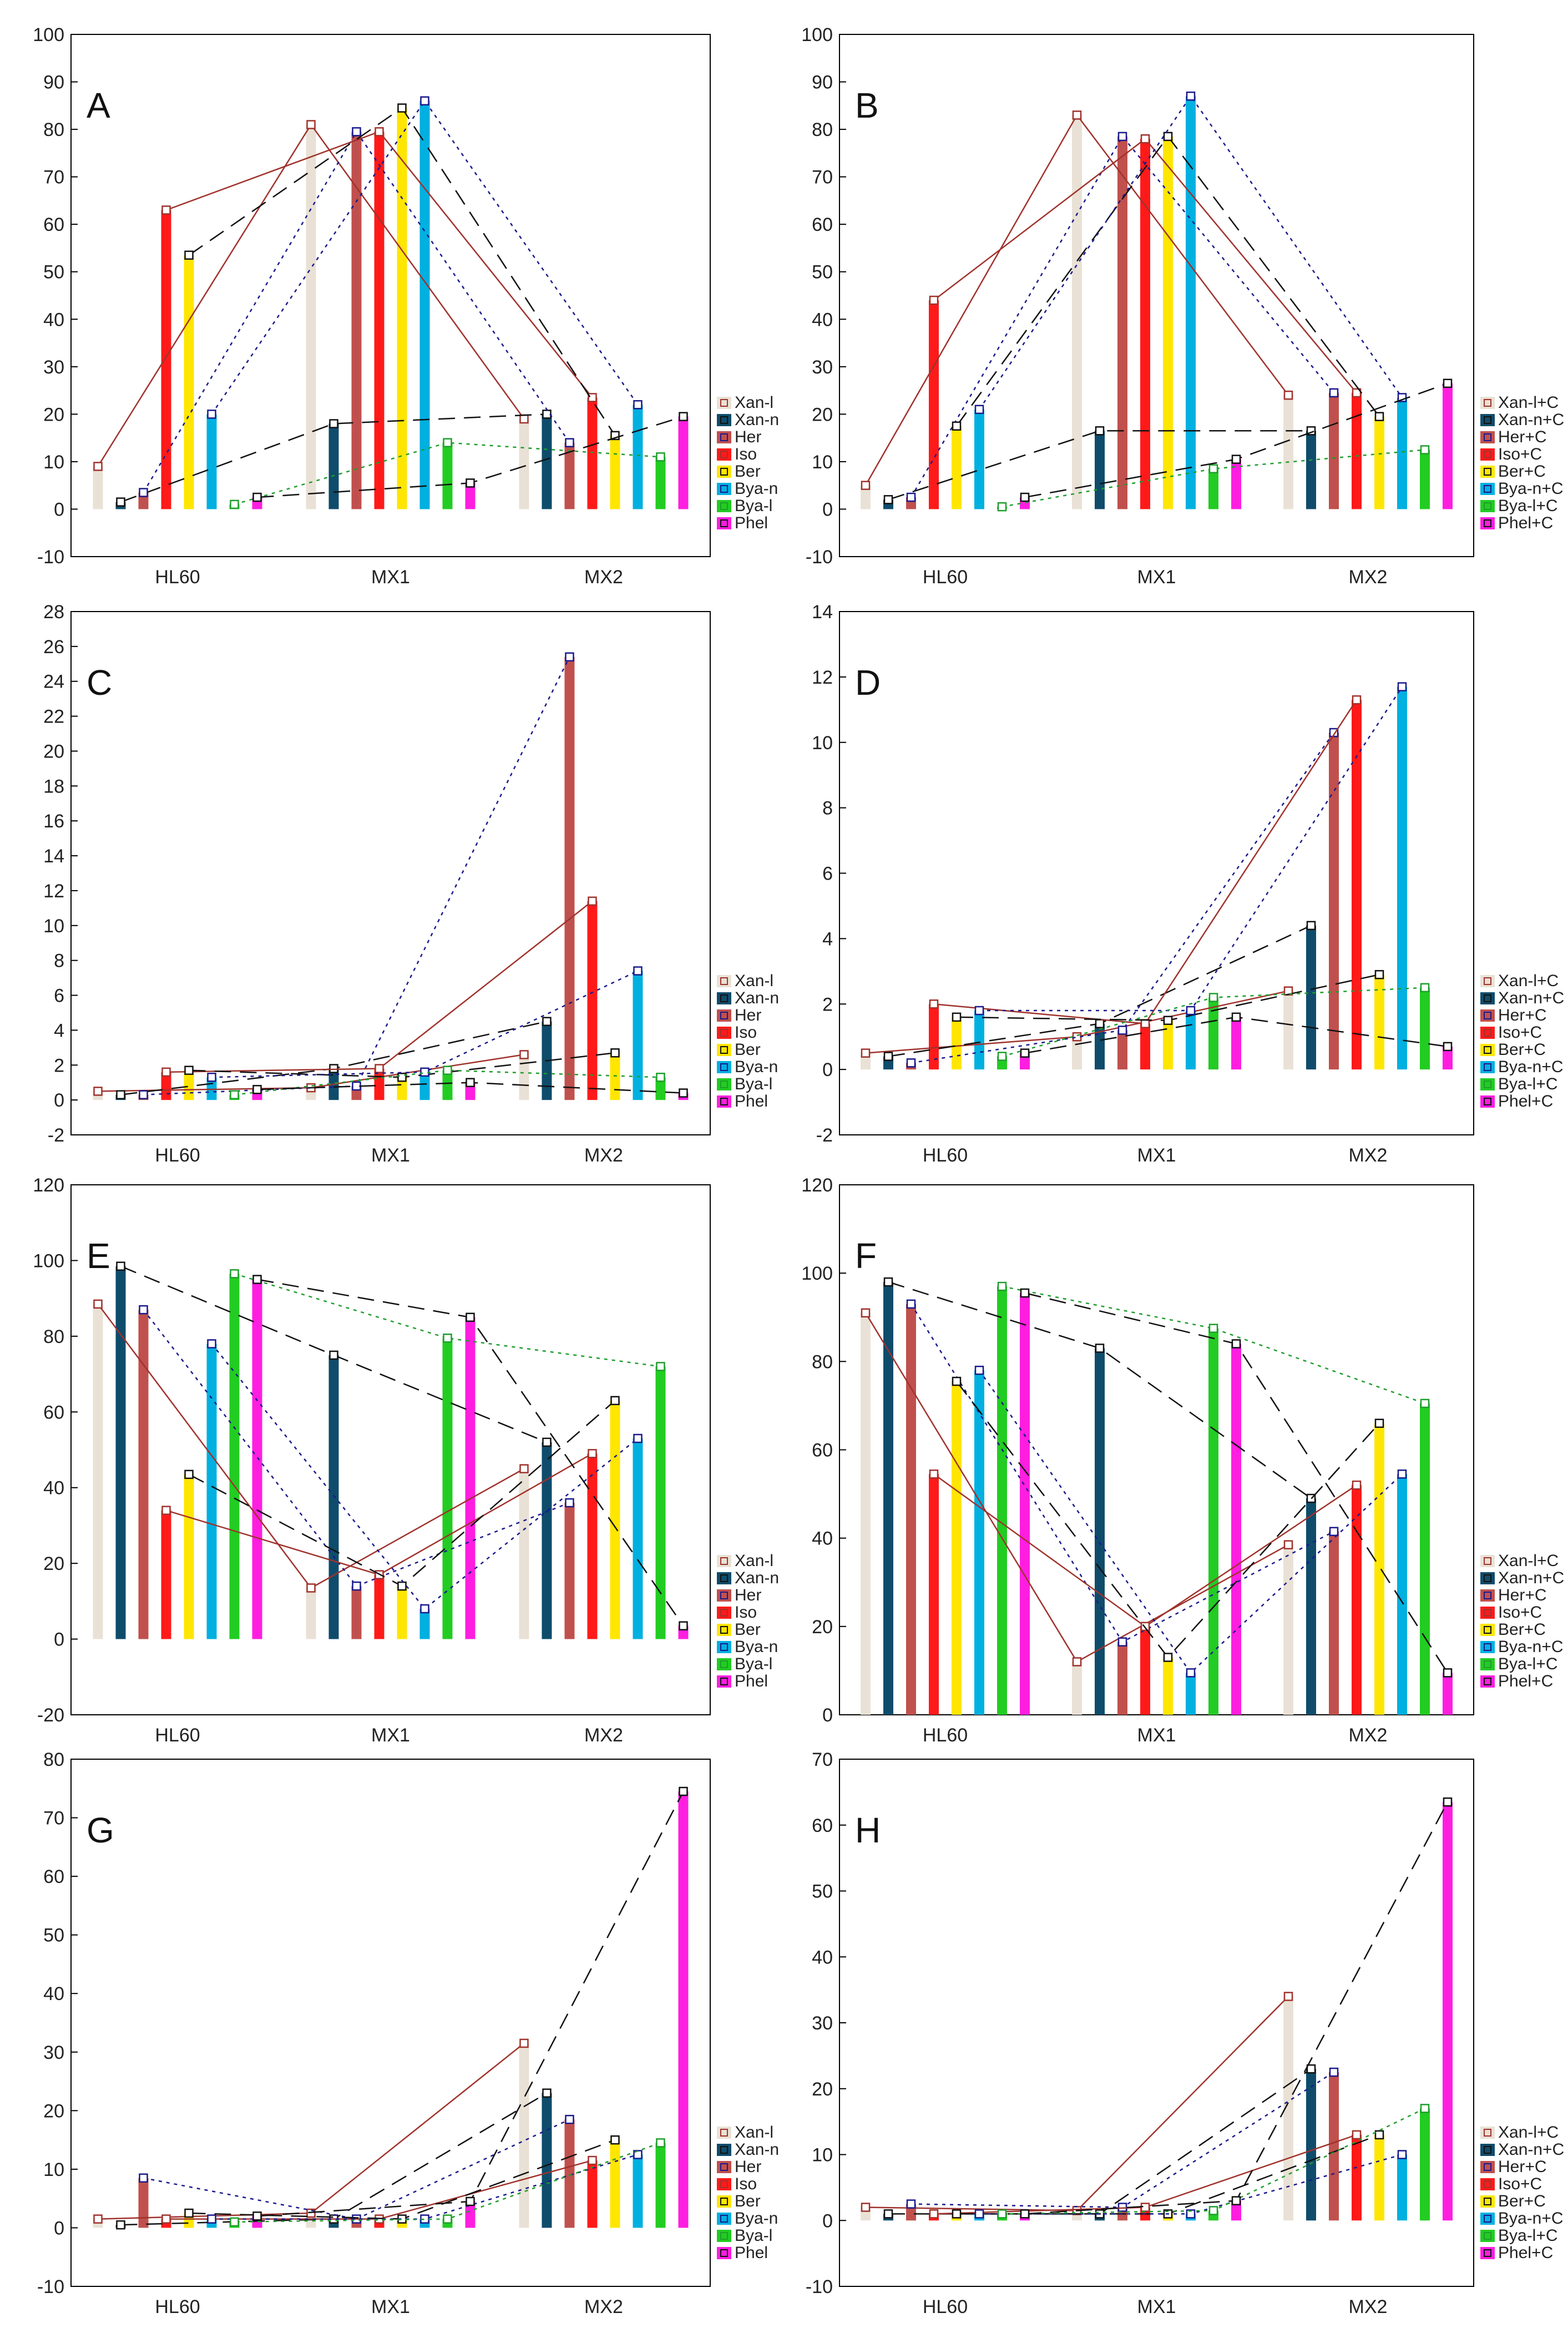 The image size is (1568, 2328). I want to click on y-tick-label: 50, so click(822, 1891).